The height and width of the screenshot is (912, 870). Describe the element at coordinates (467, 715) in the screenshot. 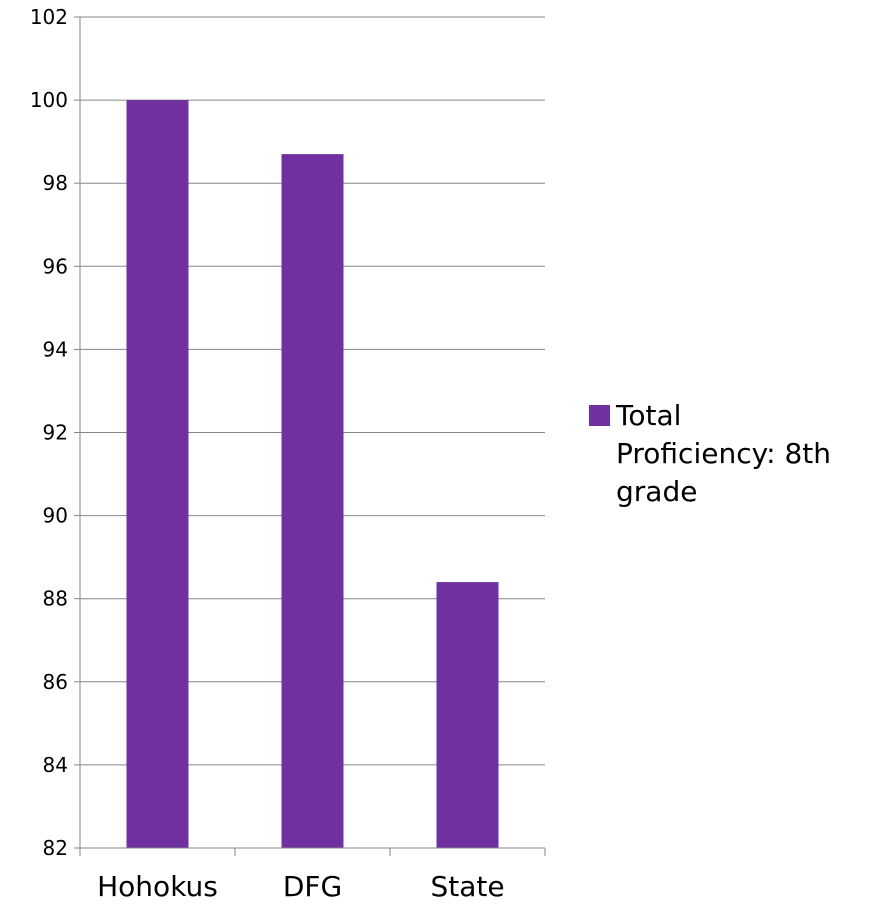

I see `bar-state` at that location.